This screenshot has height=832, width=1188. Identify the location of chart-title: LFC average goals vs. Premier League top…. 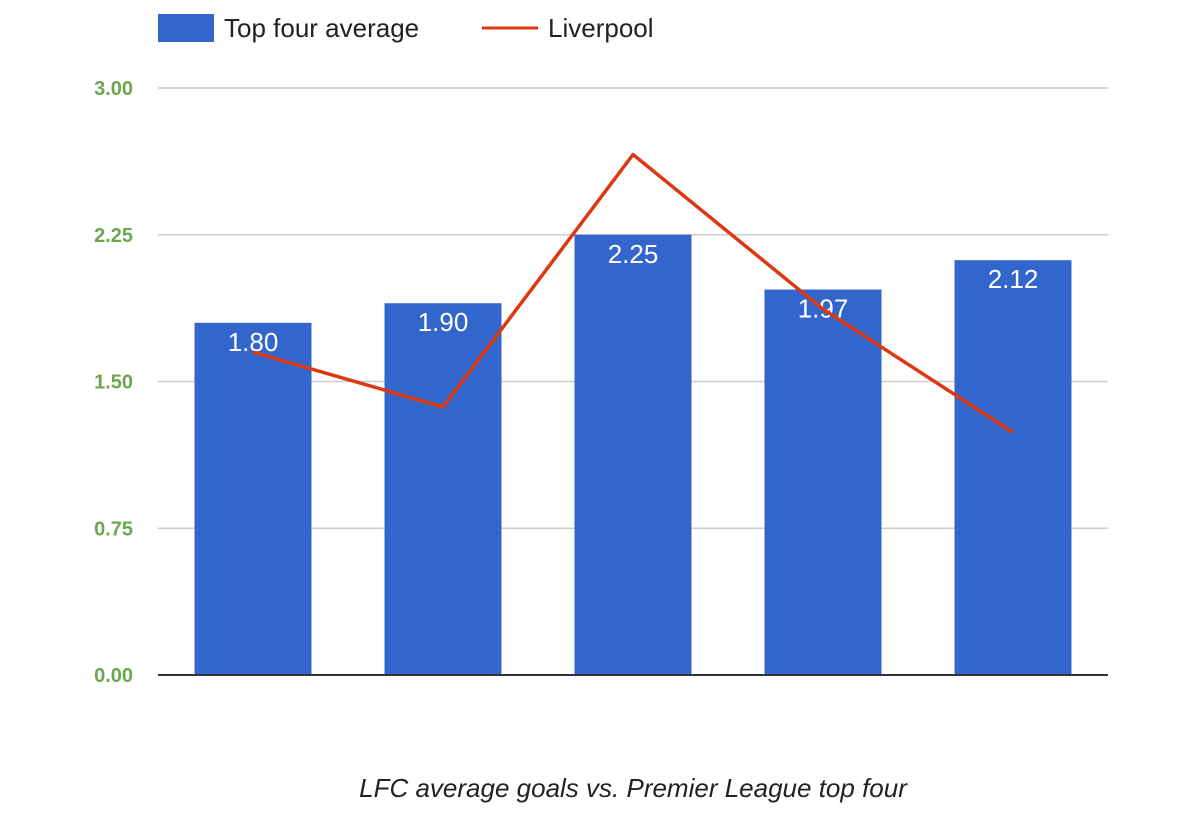
(633, 788).